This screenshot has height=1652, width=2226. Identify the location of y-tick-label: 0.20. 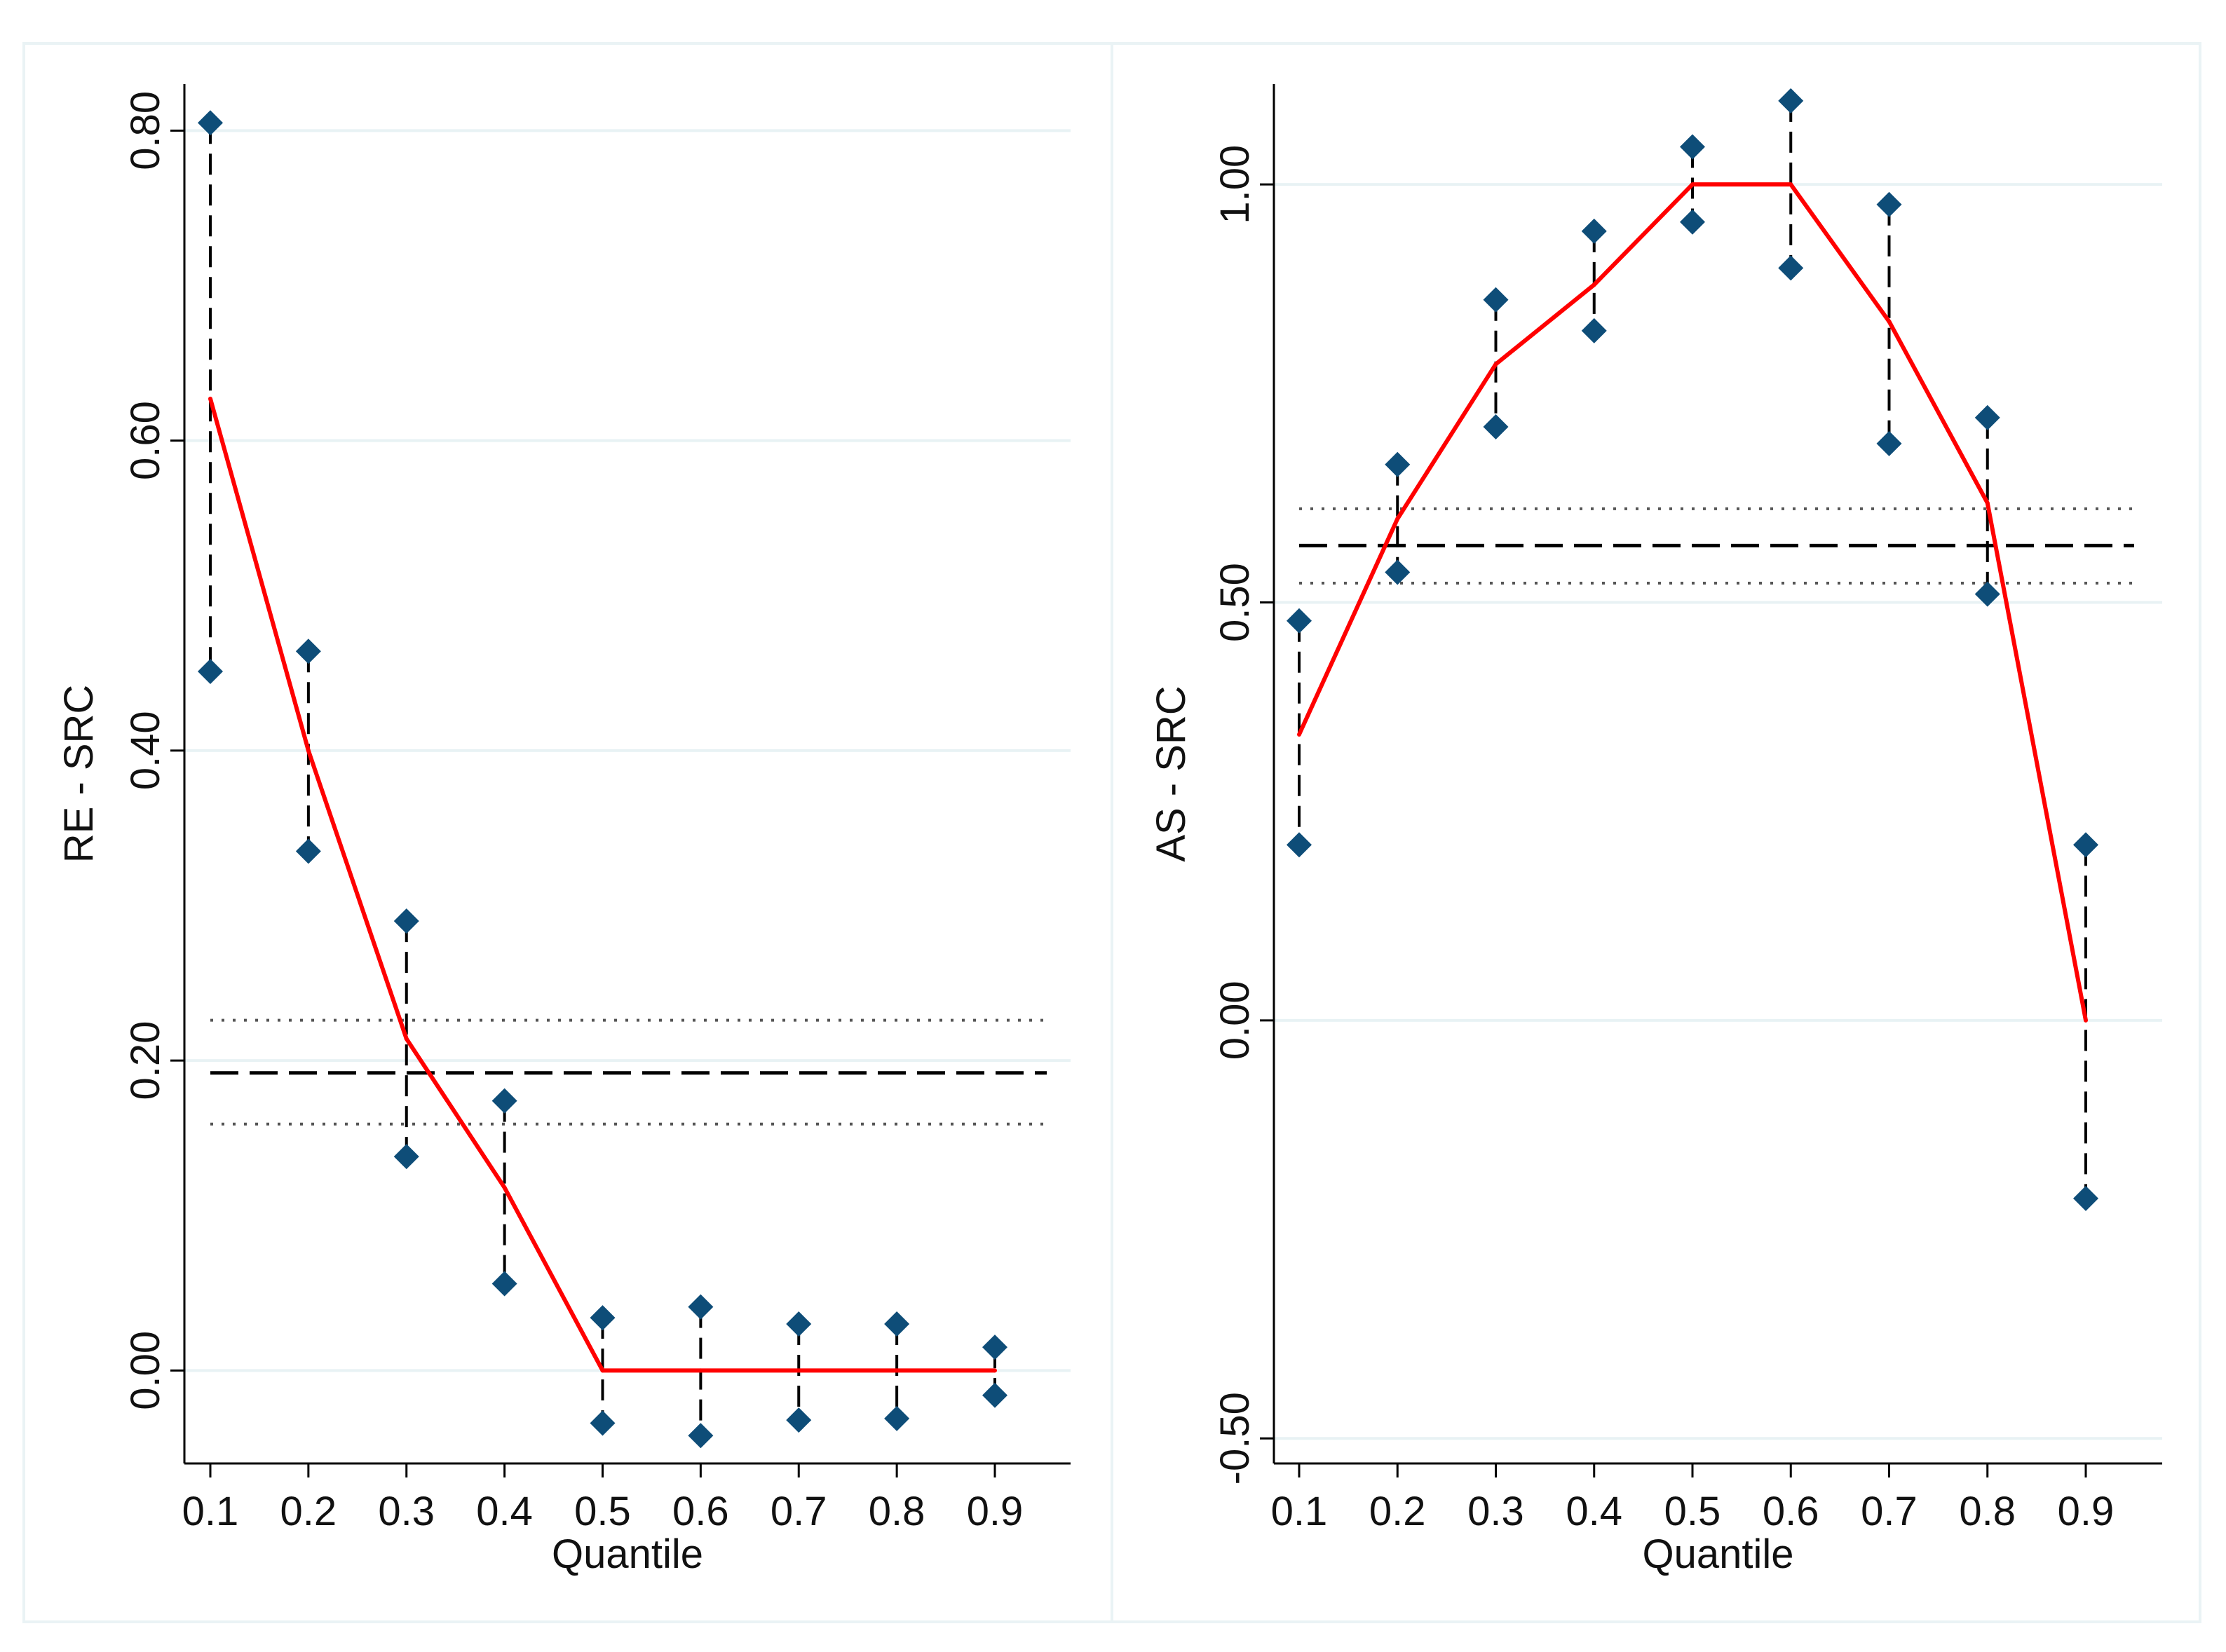
(145, 1060).